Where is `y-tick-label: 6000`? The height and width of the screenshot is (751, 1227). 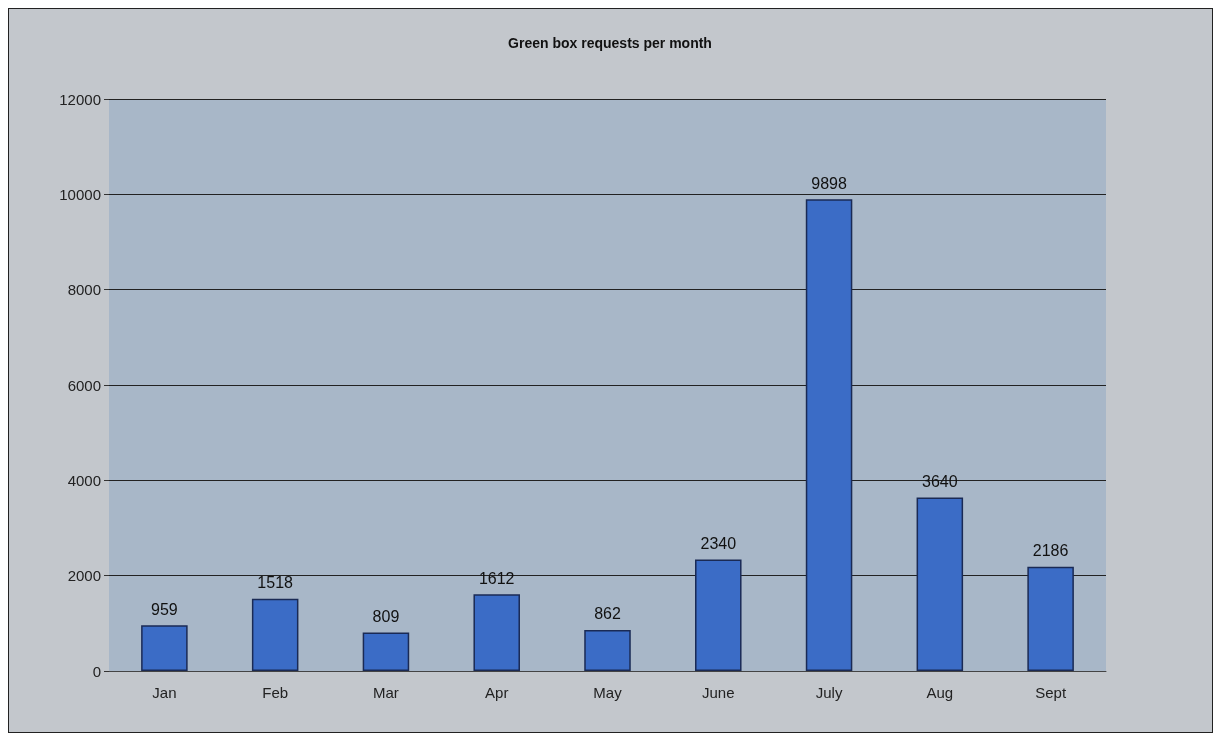 y-tick-label: 6000 is located at coordinates (84, 385).